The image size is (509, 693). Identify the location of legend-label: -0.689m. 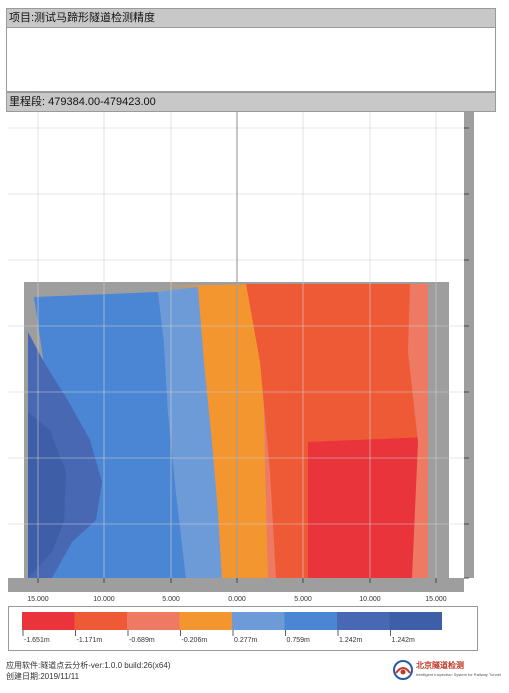
(142, 640).